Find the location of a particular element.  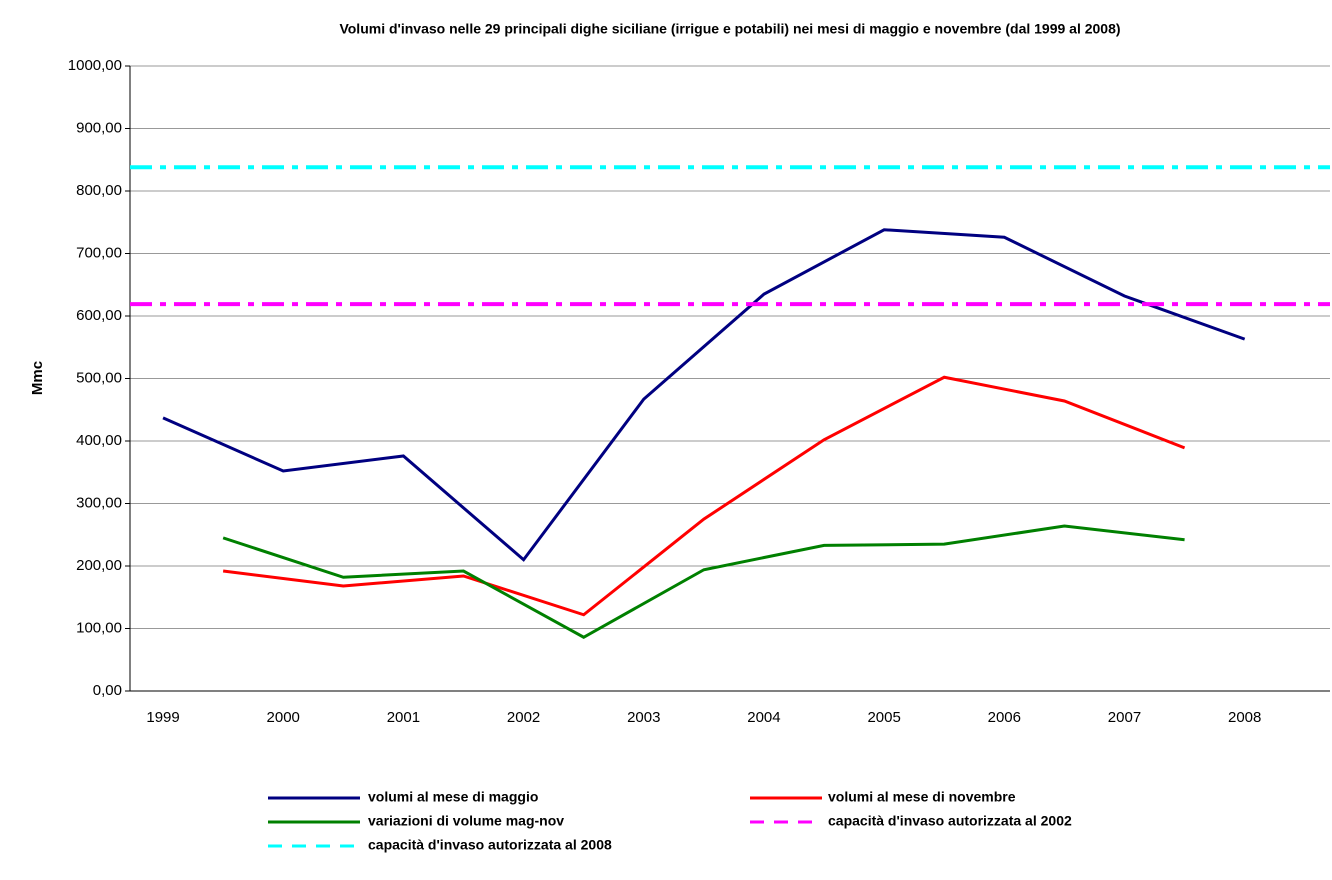

y-tick-label: 700,00 is located at coordinates (99, 252).